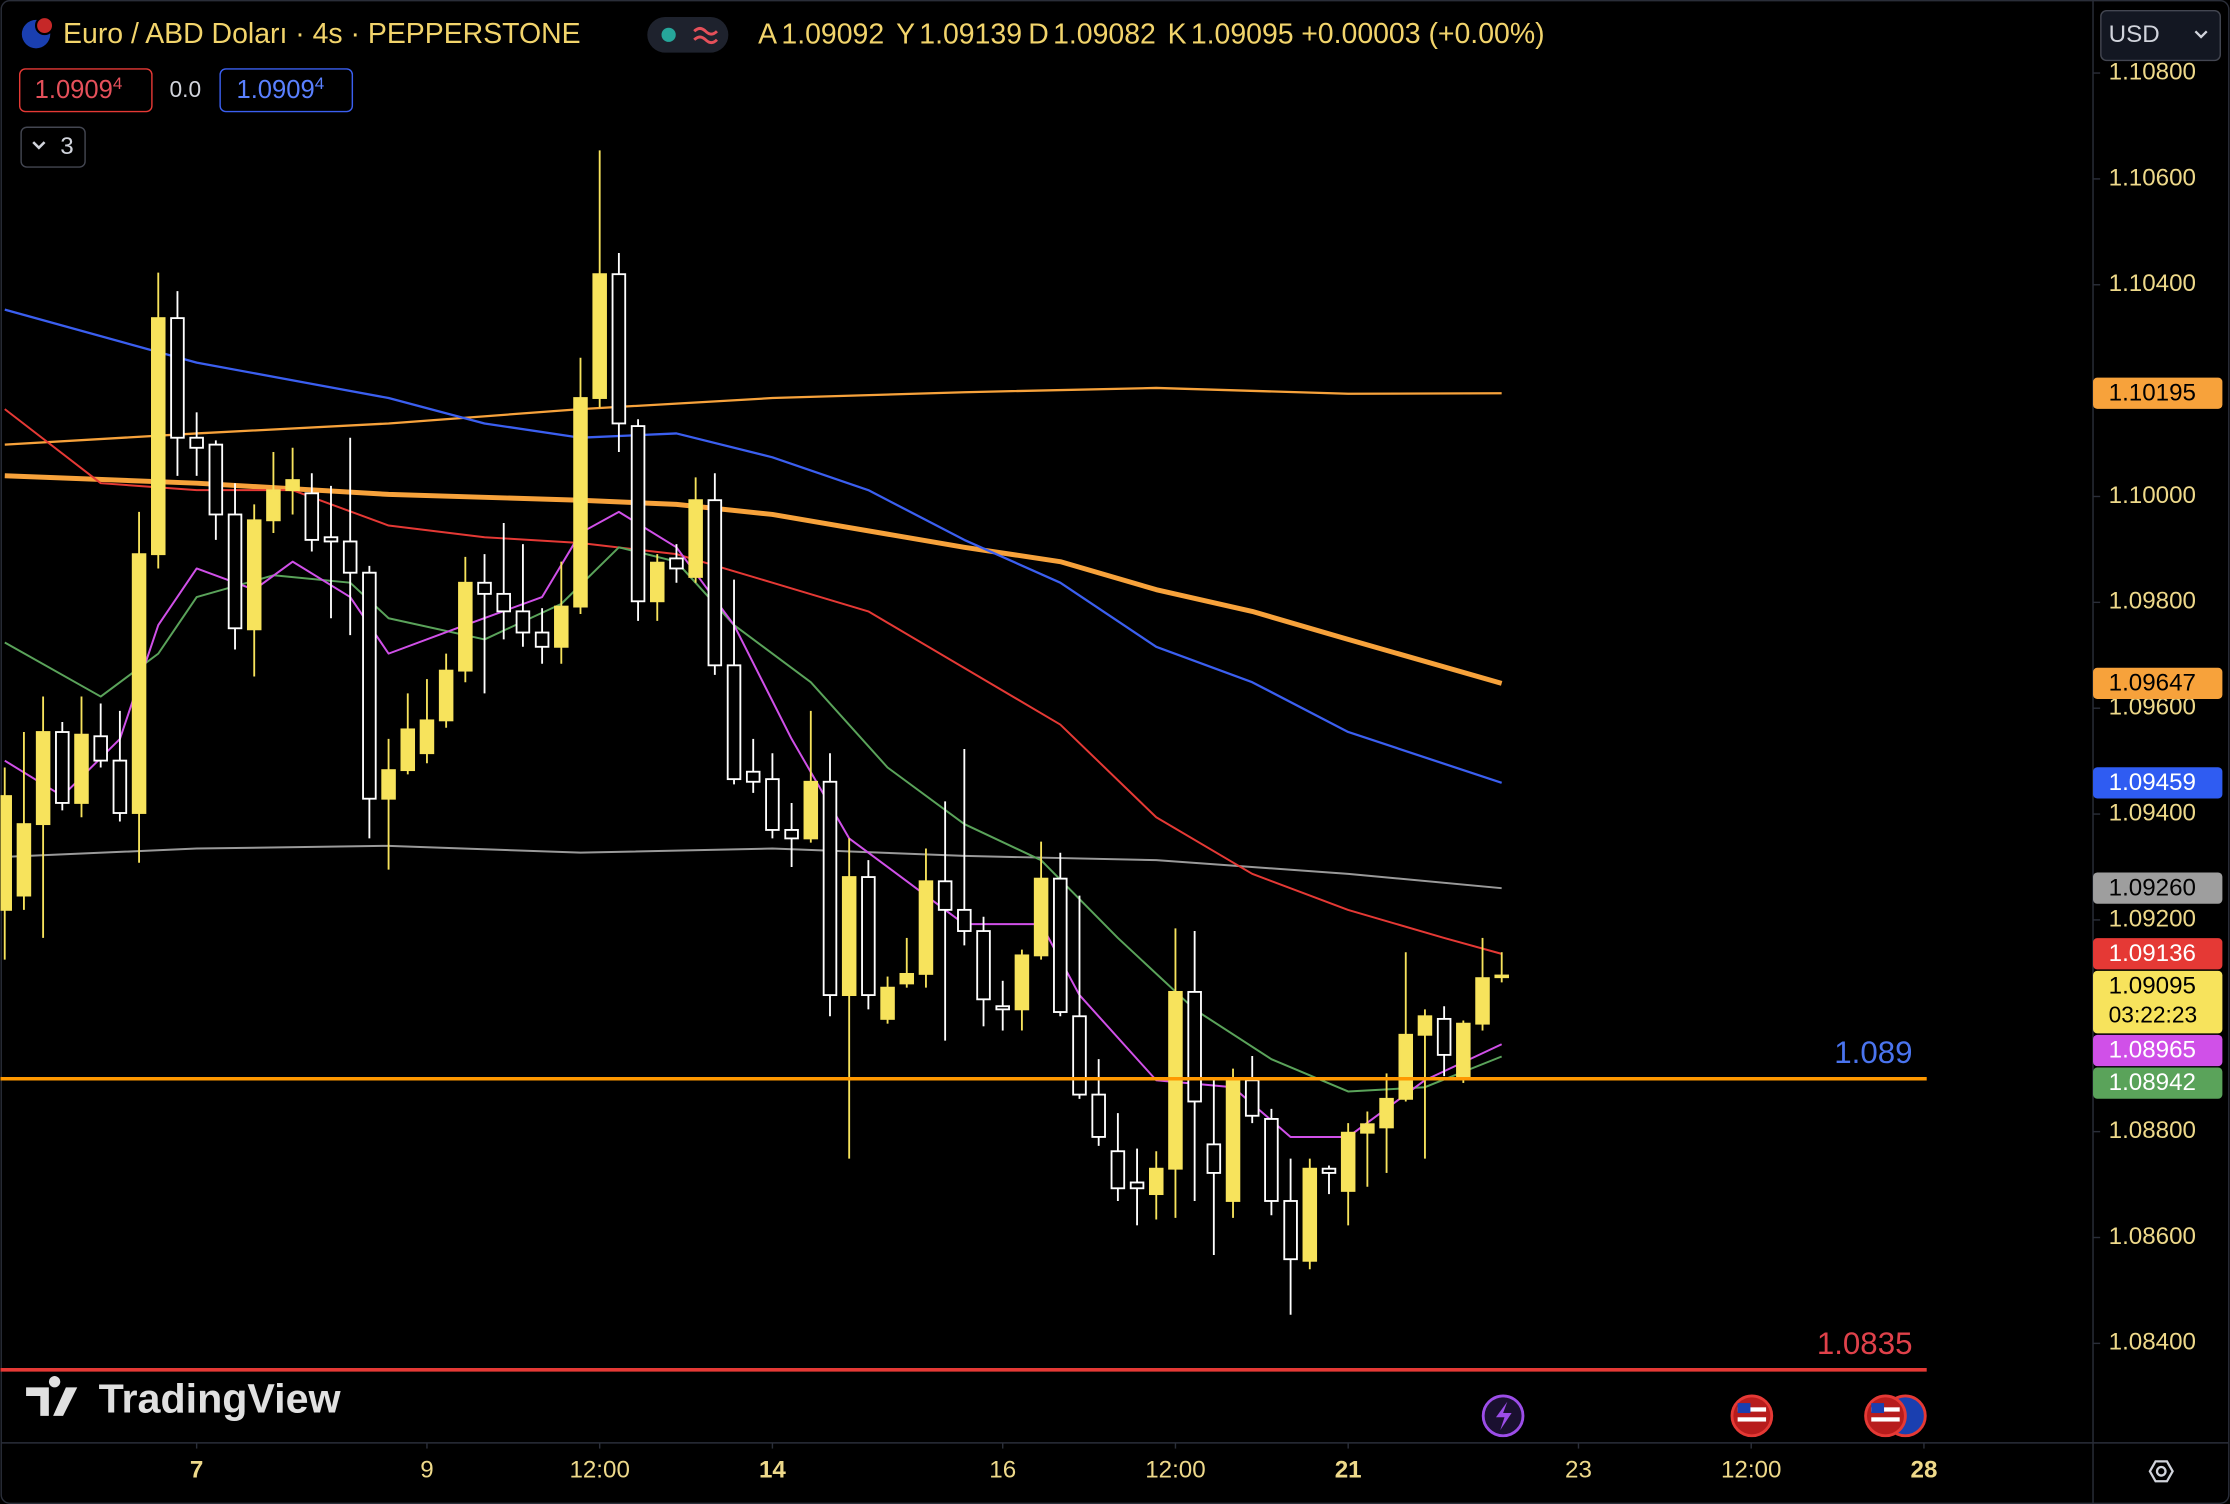  What do you see at coordinates (2152, 986) in the screenshot?
I see `price-tag-label: 1.09095` at bounding box center [2152, 986].